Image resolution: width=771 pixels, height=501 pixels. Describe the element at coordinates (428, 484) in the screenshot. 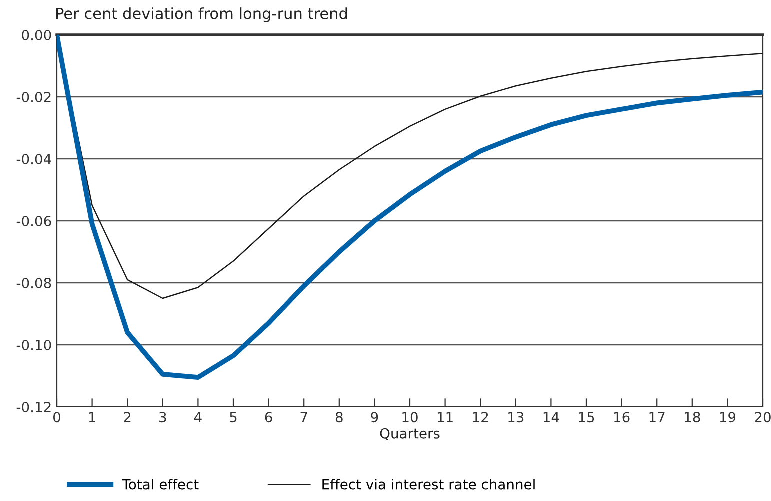

I see `legend-label: Effect via interest rate channel` at that location.